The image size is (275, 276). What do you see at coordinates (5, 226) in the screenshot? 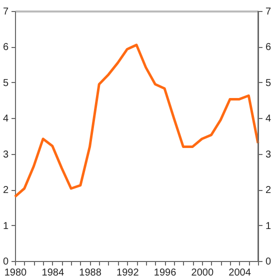
I see `y-tick-label: 1` at bounding box center [5, 226].